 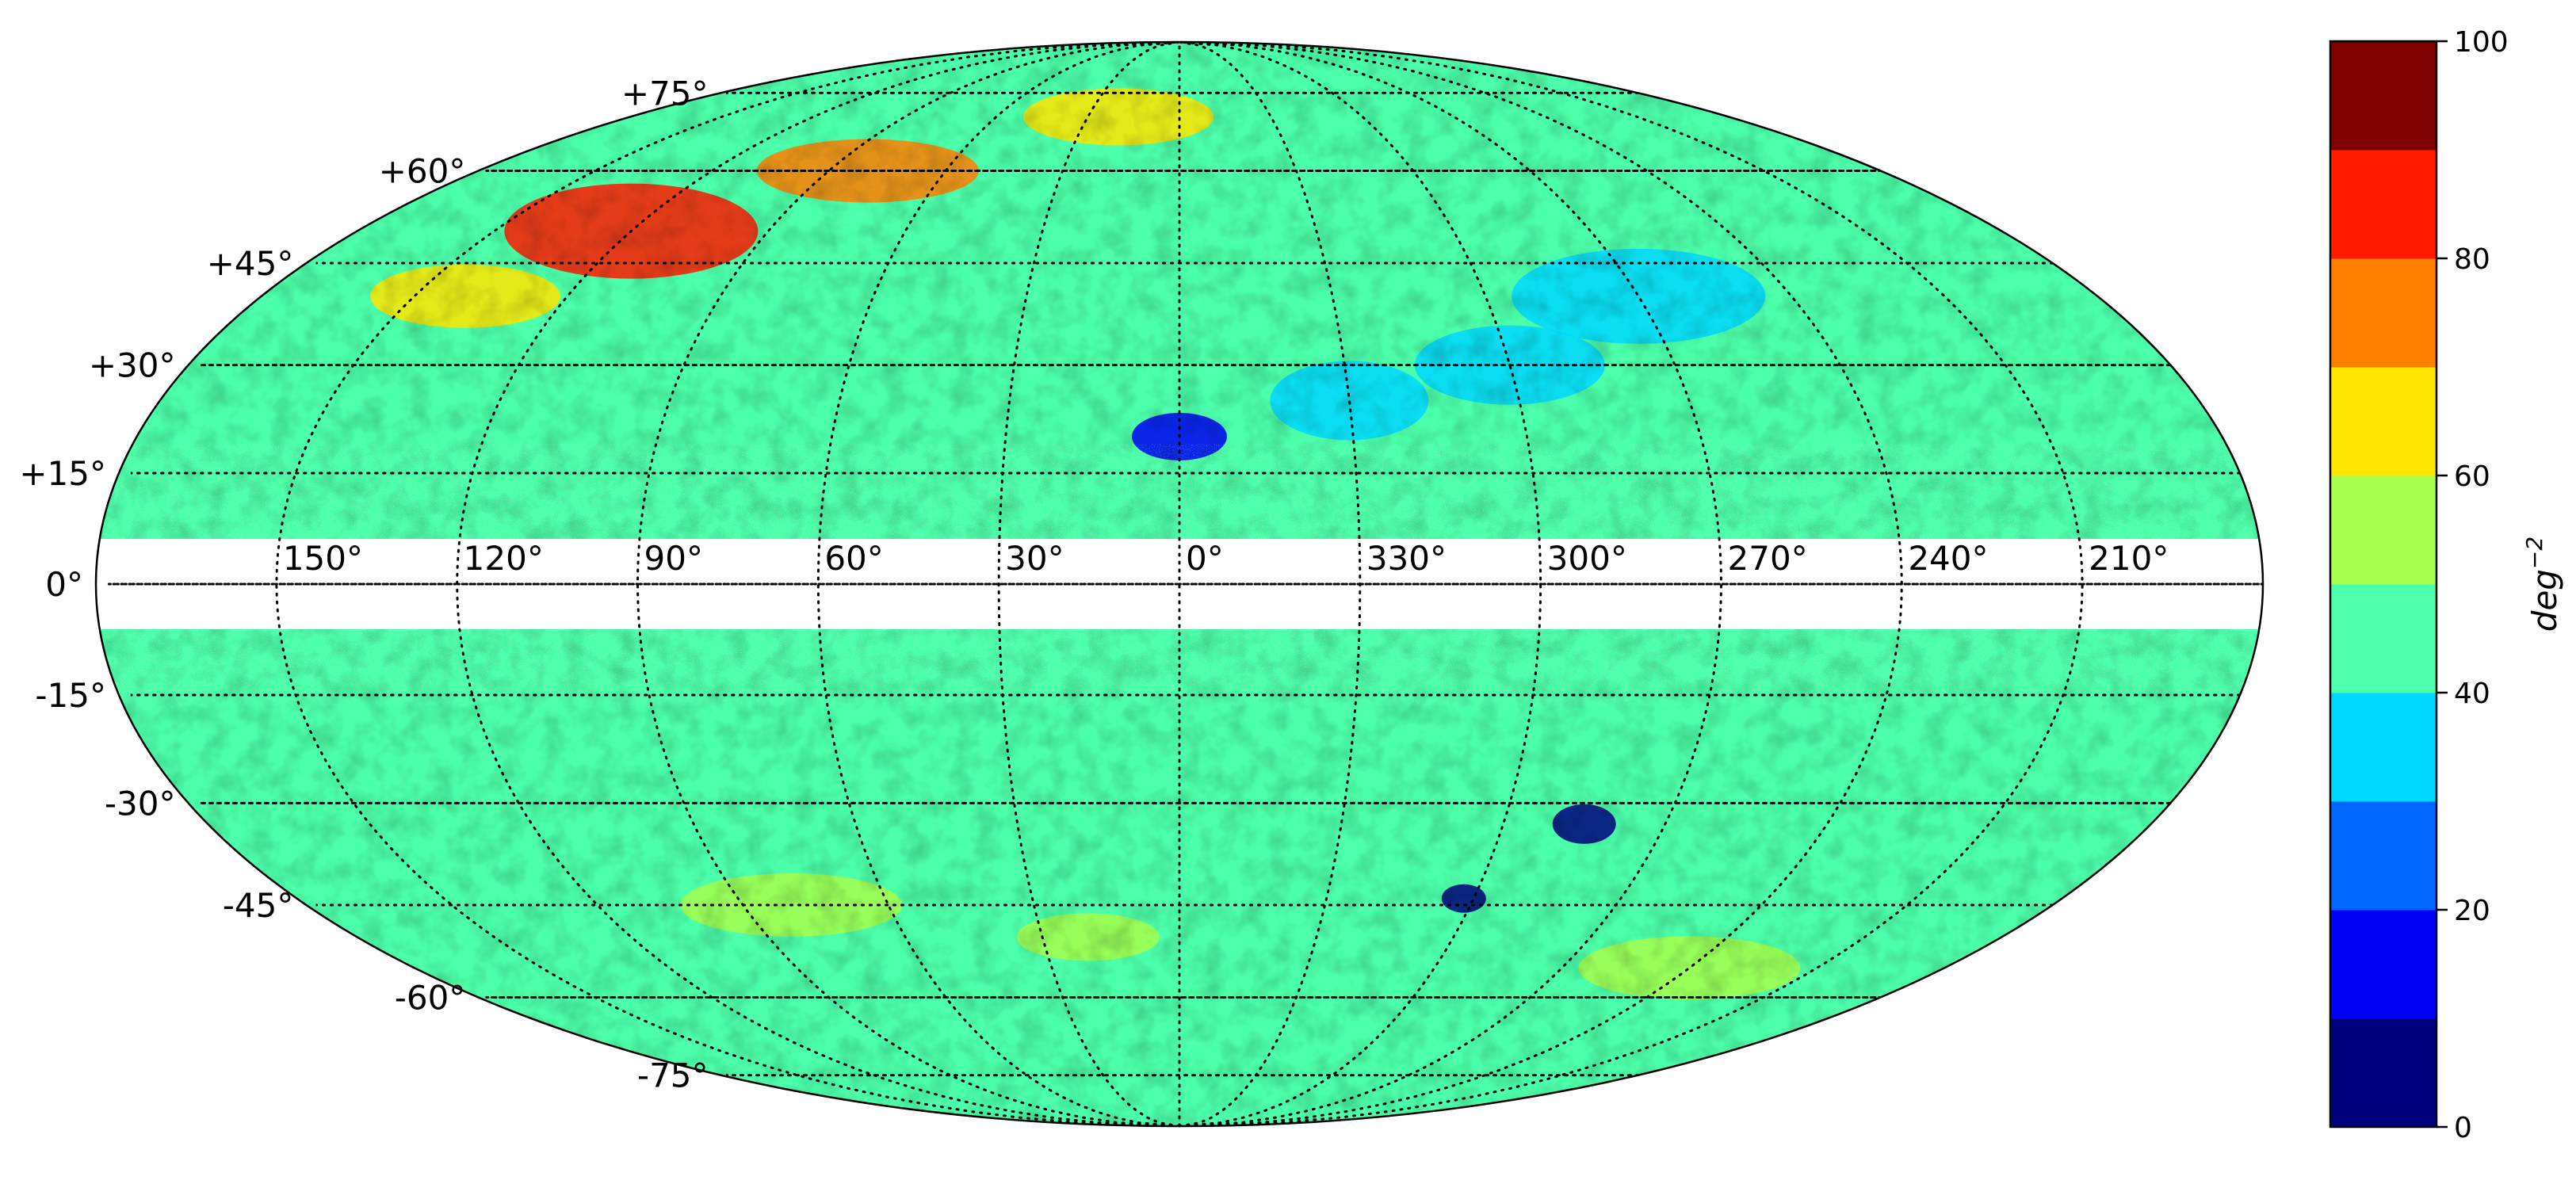 I want to click on colorbar-label: deg−2, so click(x=2542, y=584).